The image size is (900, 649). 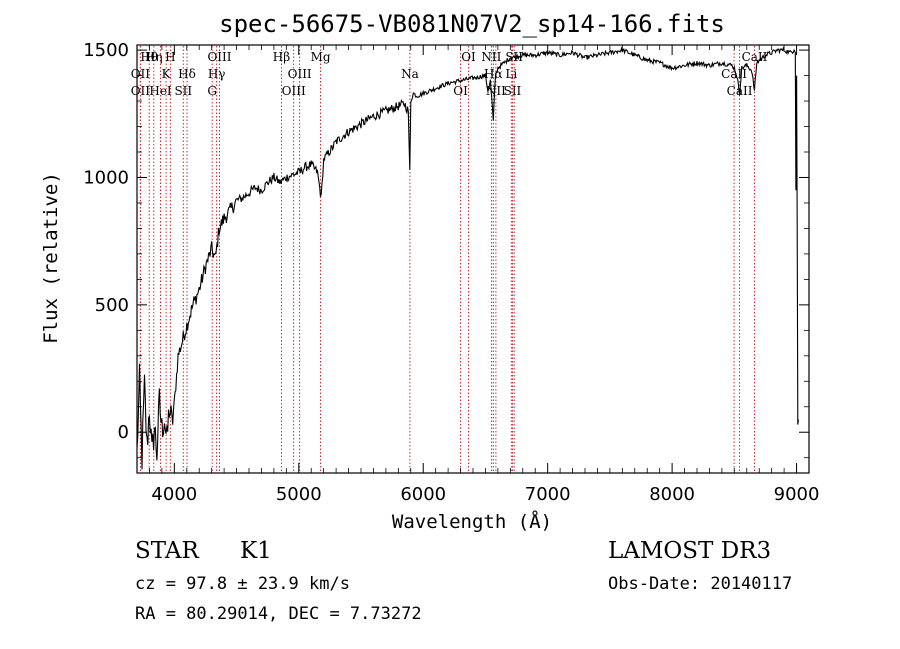 What do you see at coordinates (511, 74) in the screenshot?
I see `line-label: Li` at bounding box center [511, 74].